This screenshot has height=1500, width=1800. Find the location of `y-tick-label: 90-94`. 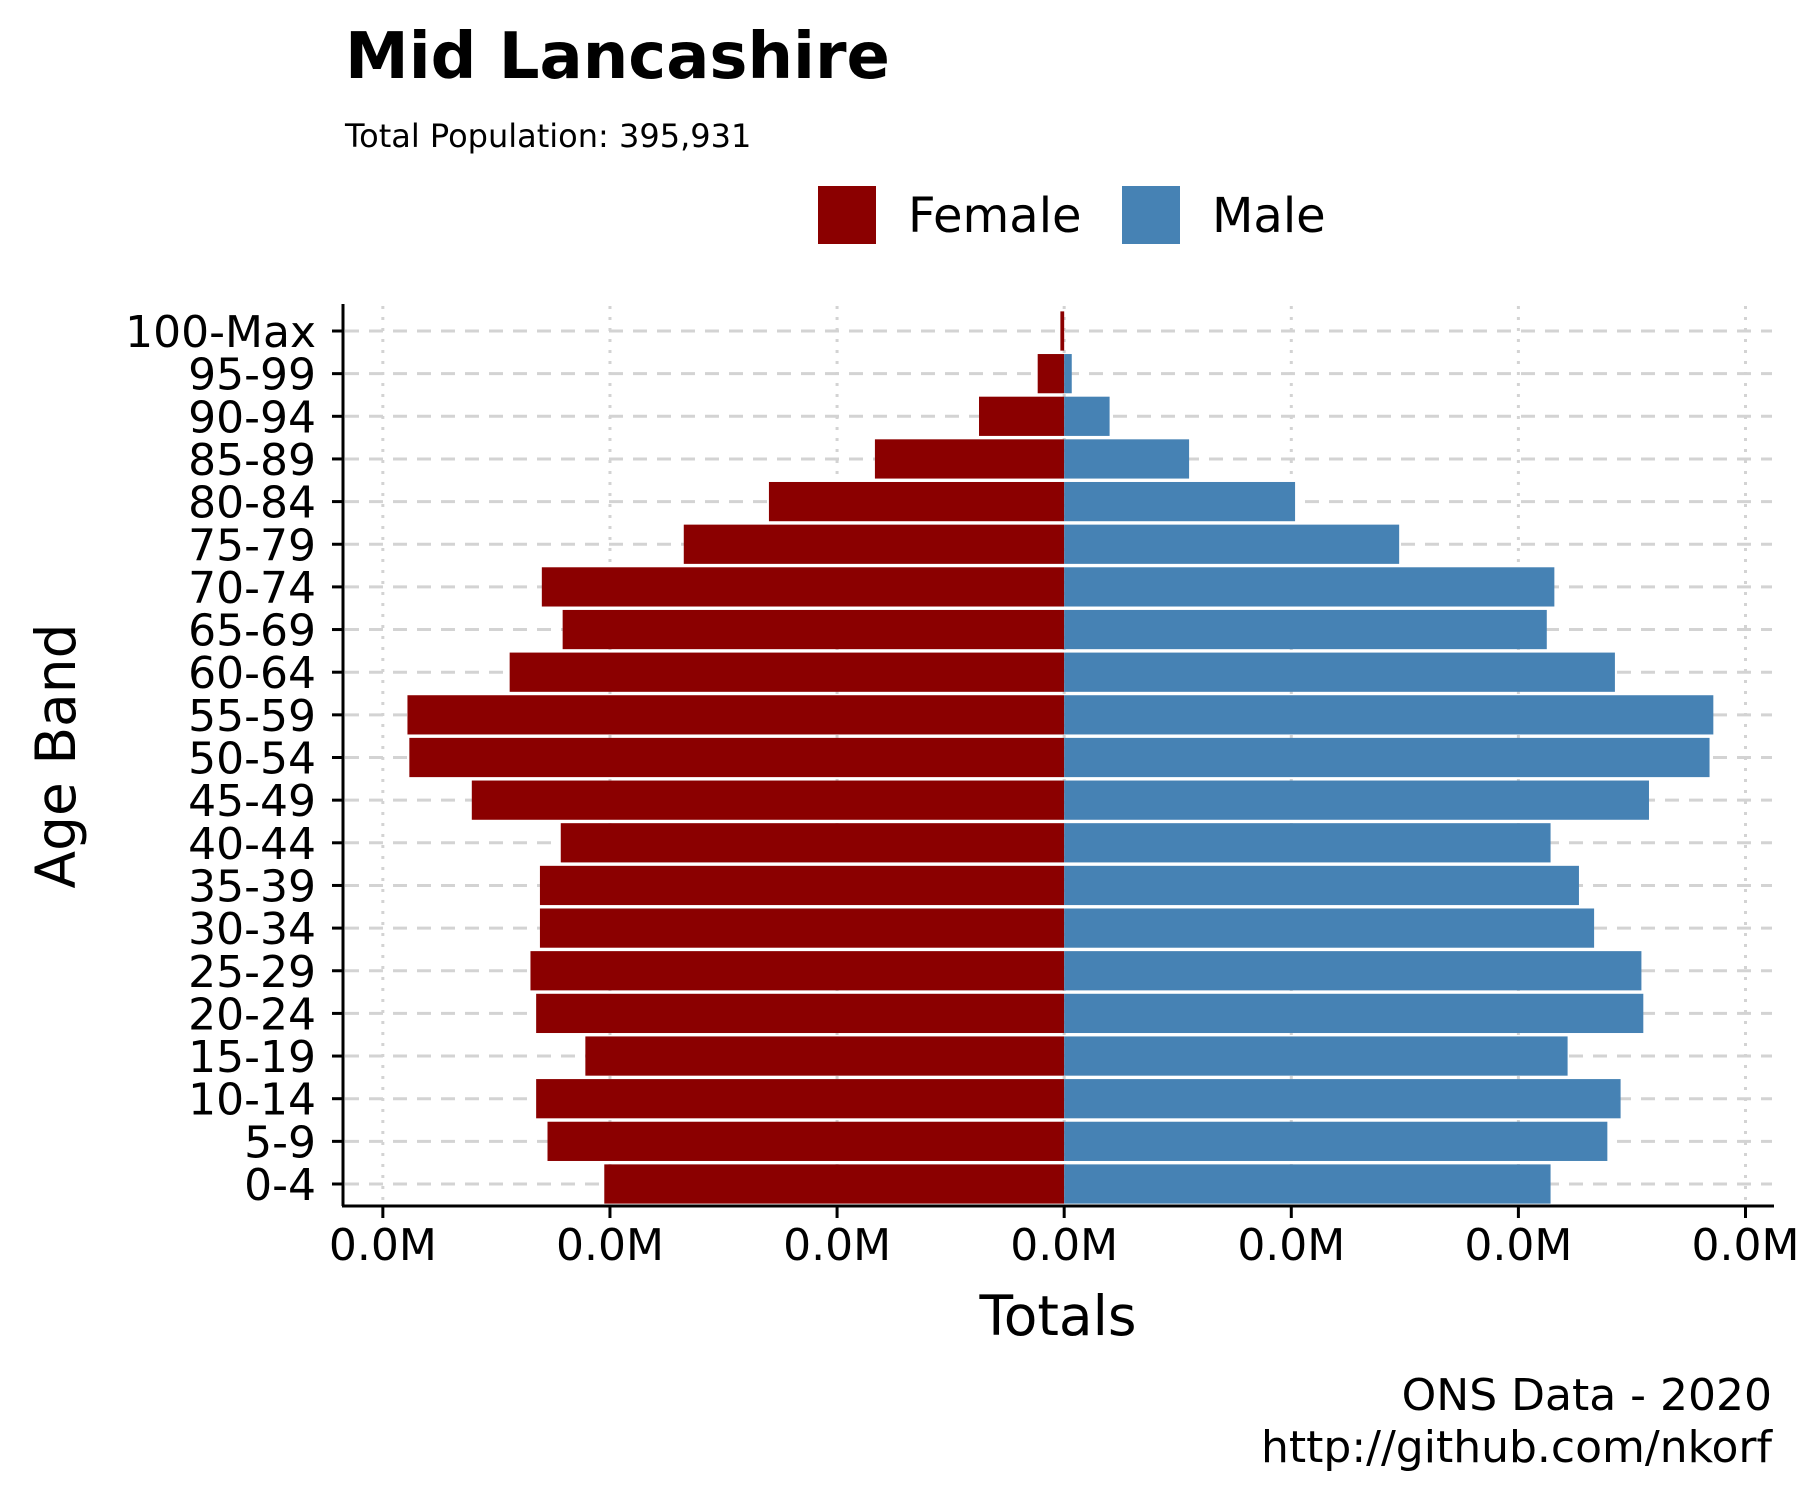

y-tick-label: 90-94 is located at coordinates (252, 417).